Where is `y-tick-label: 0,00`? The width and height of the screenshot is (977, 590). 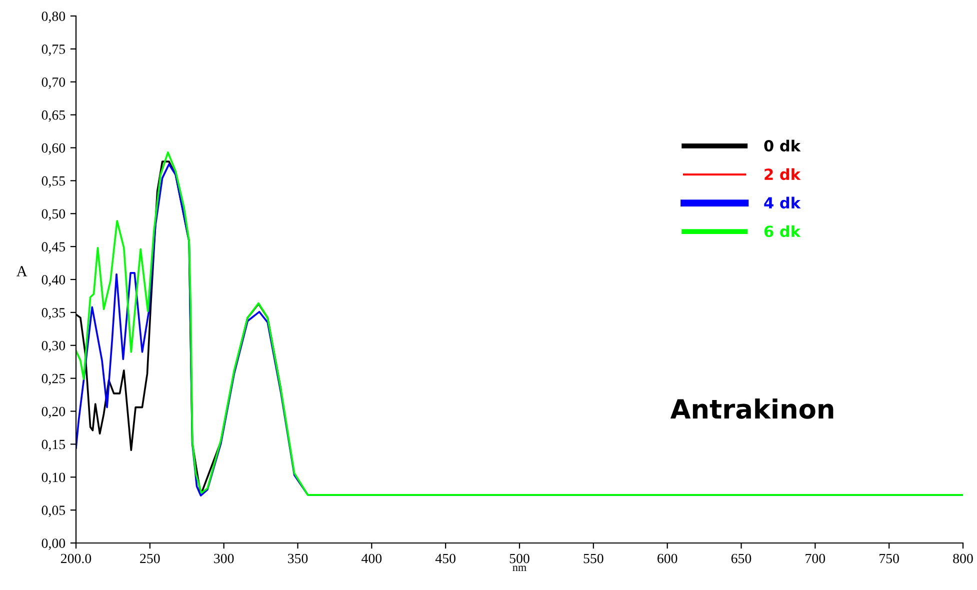
y-tick-label: 0,00 is located at coordinates (54, 544).